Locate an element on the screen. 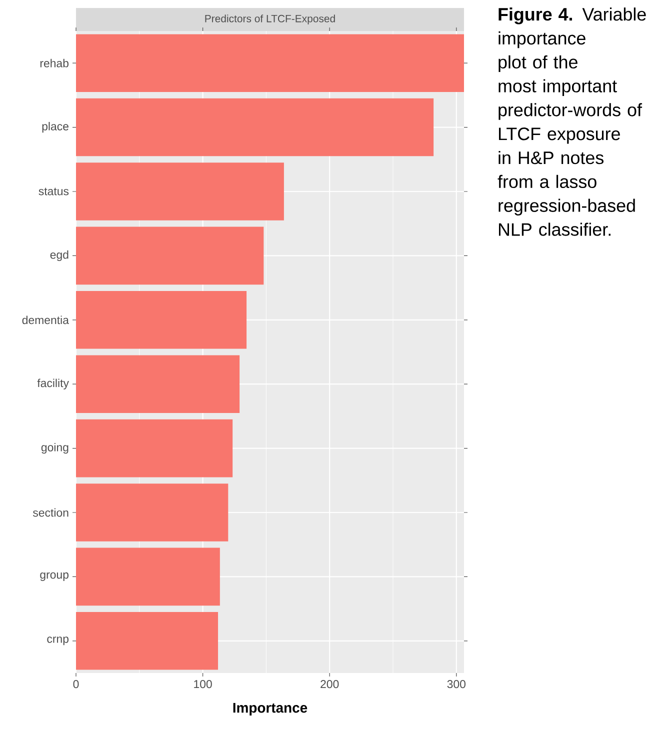 This screenshot has height=731, width=650. y-tick-label: place is located at coordinates (55, 127).